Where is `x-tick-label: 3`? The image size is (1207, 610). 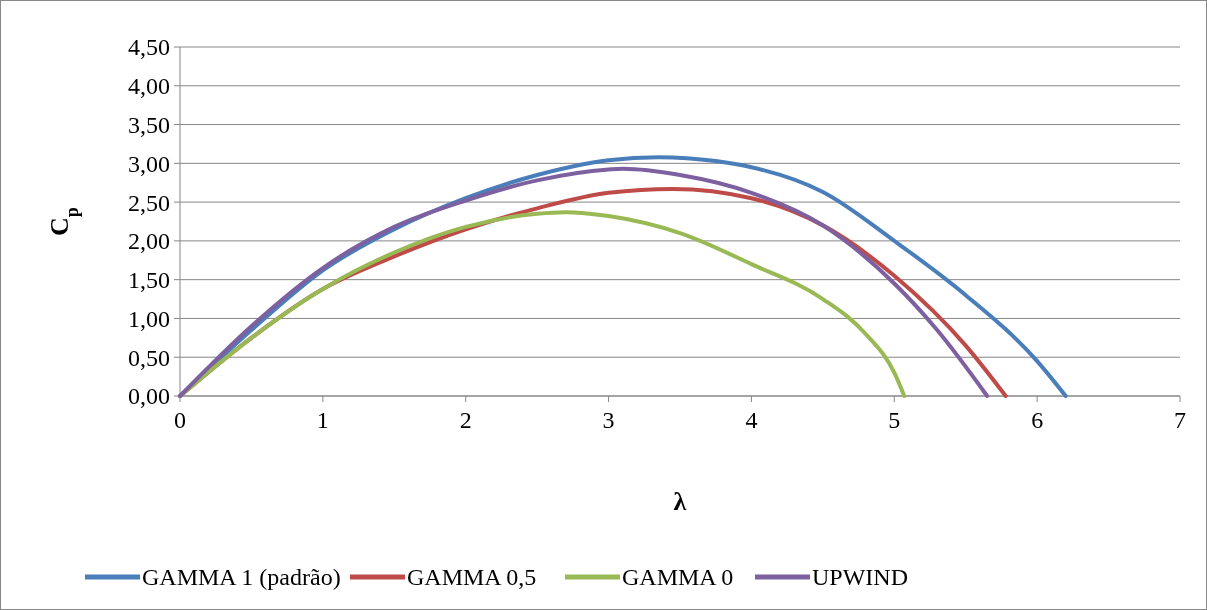
x-tick-label: 3 is located at coordinates (608, 420).